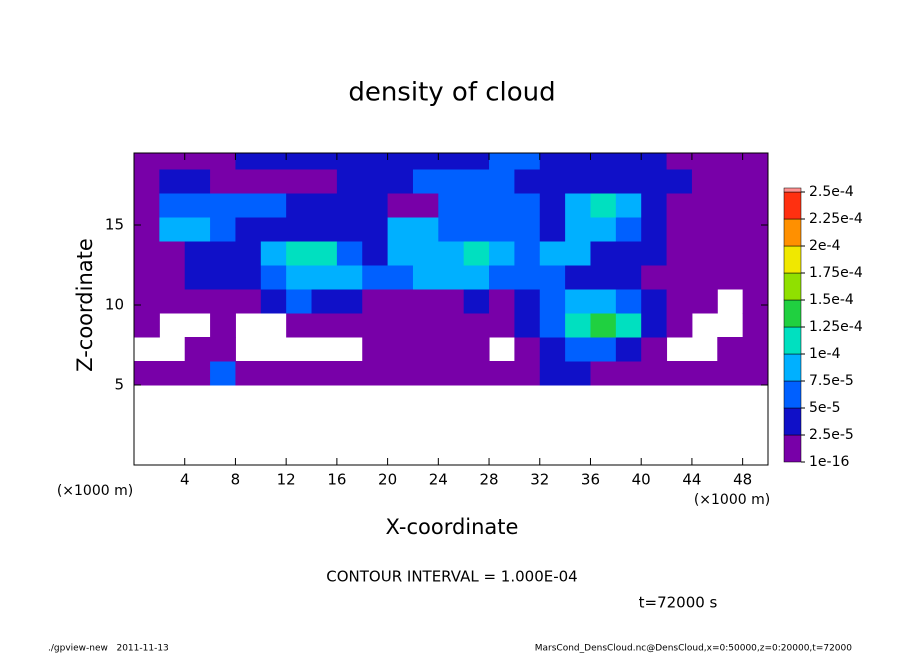  Describe the element at coordinates (792, 448) in the screenshot. I see `colorbar-segment` at that location.